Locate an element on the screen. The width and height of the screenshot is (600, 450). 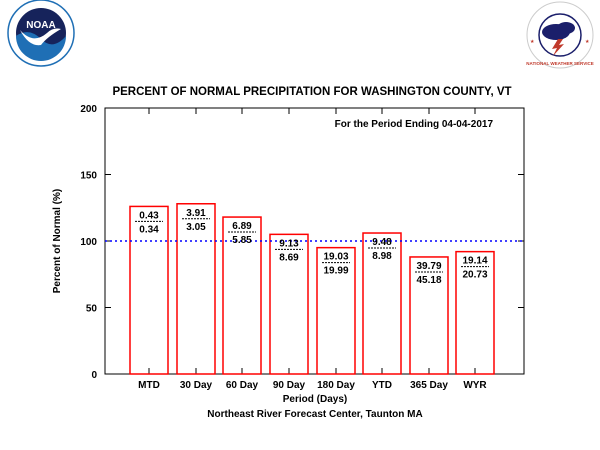
normal-label: 5.85 is located at coordinates (242, 240).